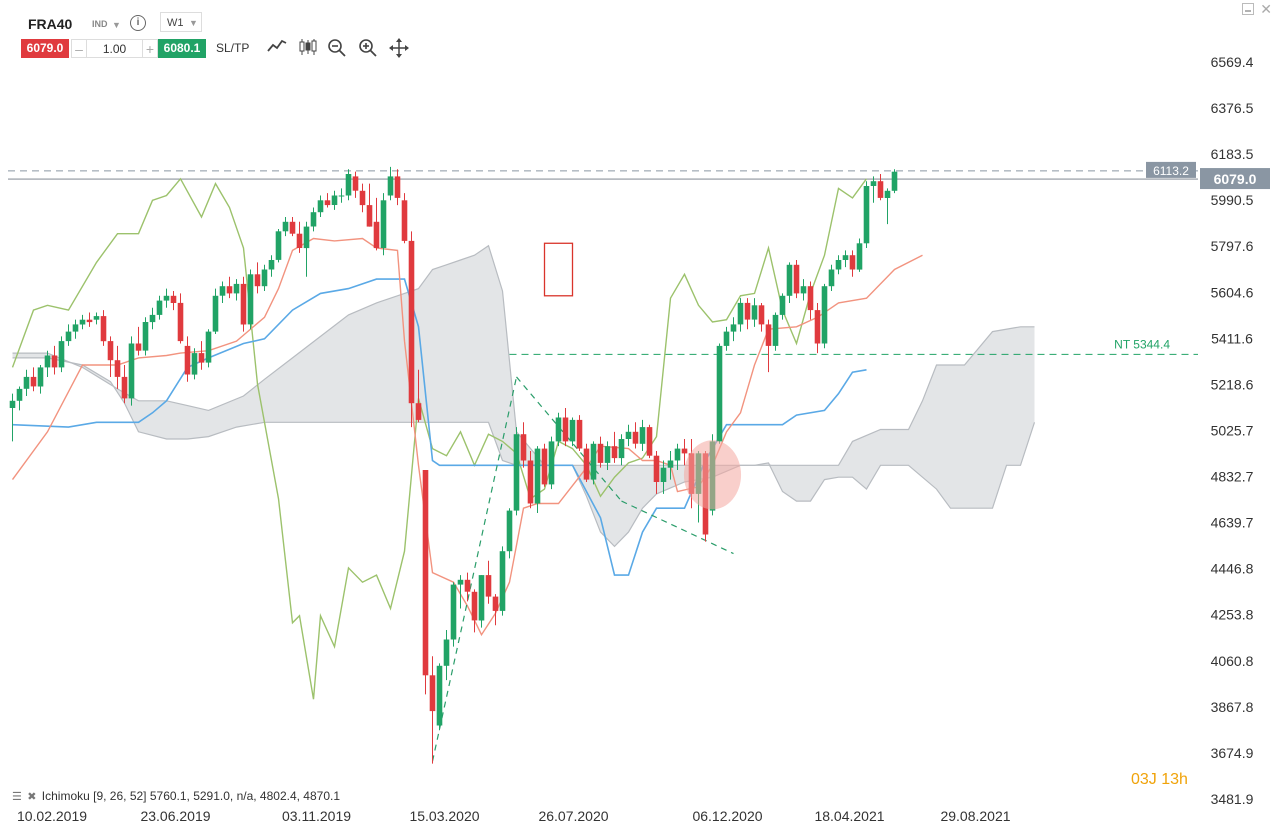  What do you see at coordinates (45, 48) in the screenshot?
I see `sell-button: 6079.0` at bounding box center [45, 48].